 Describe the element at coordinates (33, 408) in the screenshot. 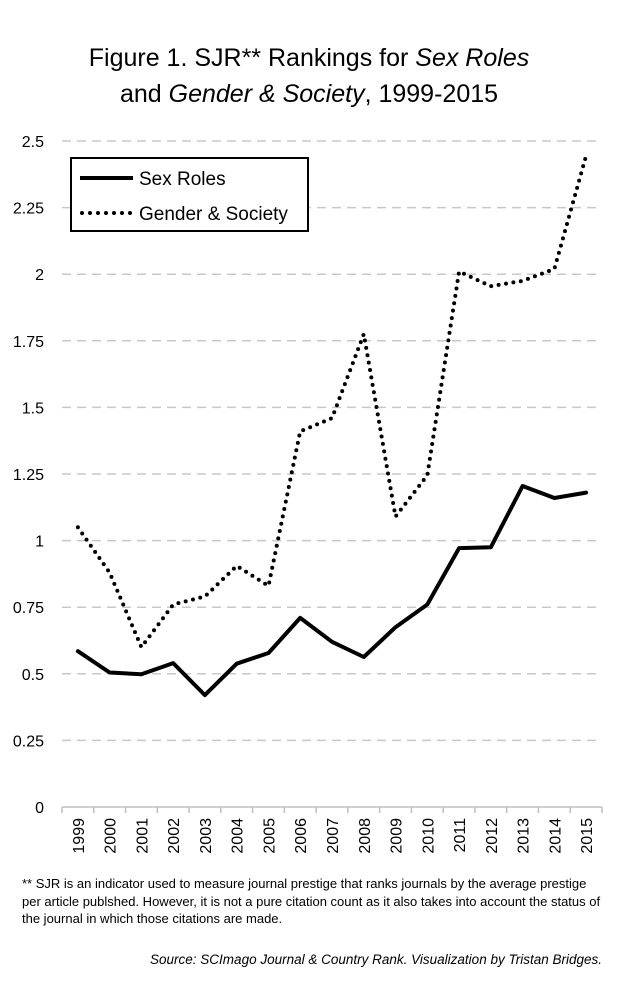

I see `y-tick-label: 1.5` at that location.